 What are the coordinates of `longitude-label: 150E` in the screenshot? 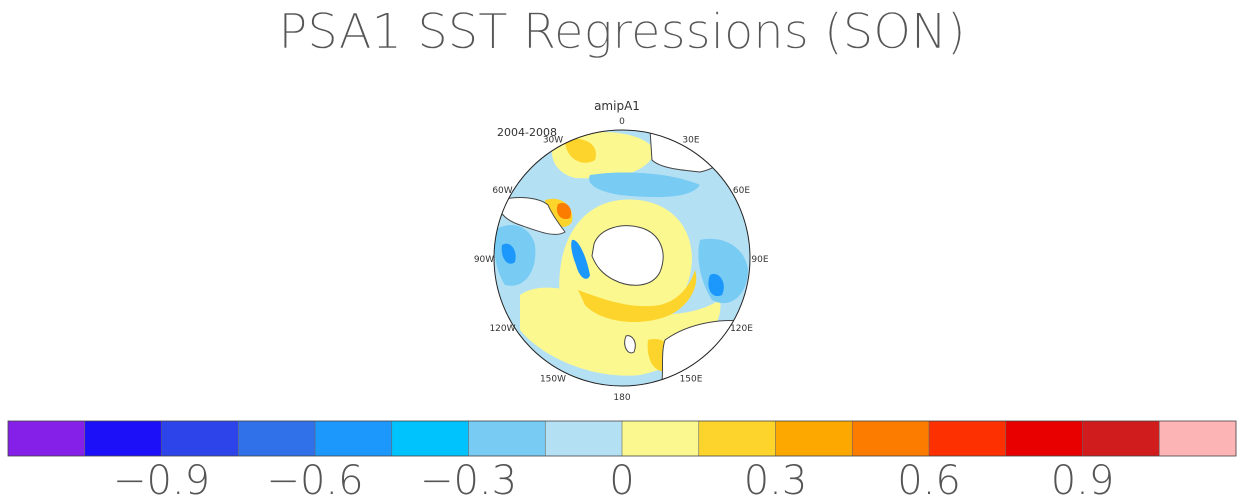 It's located at (691, 380).